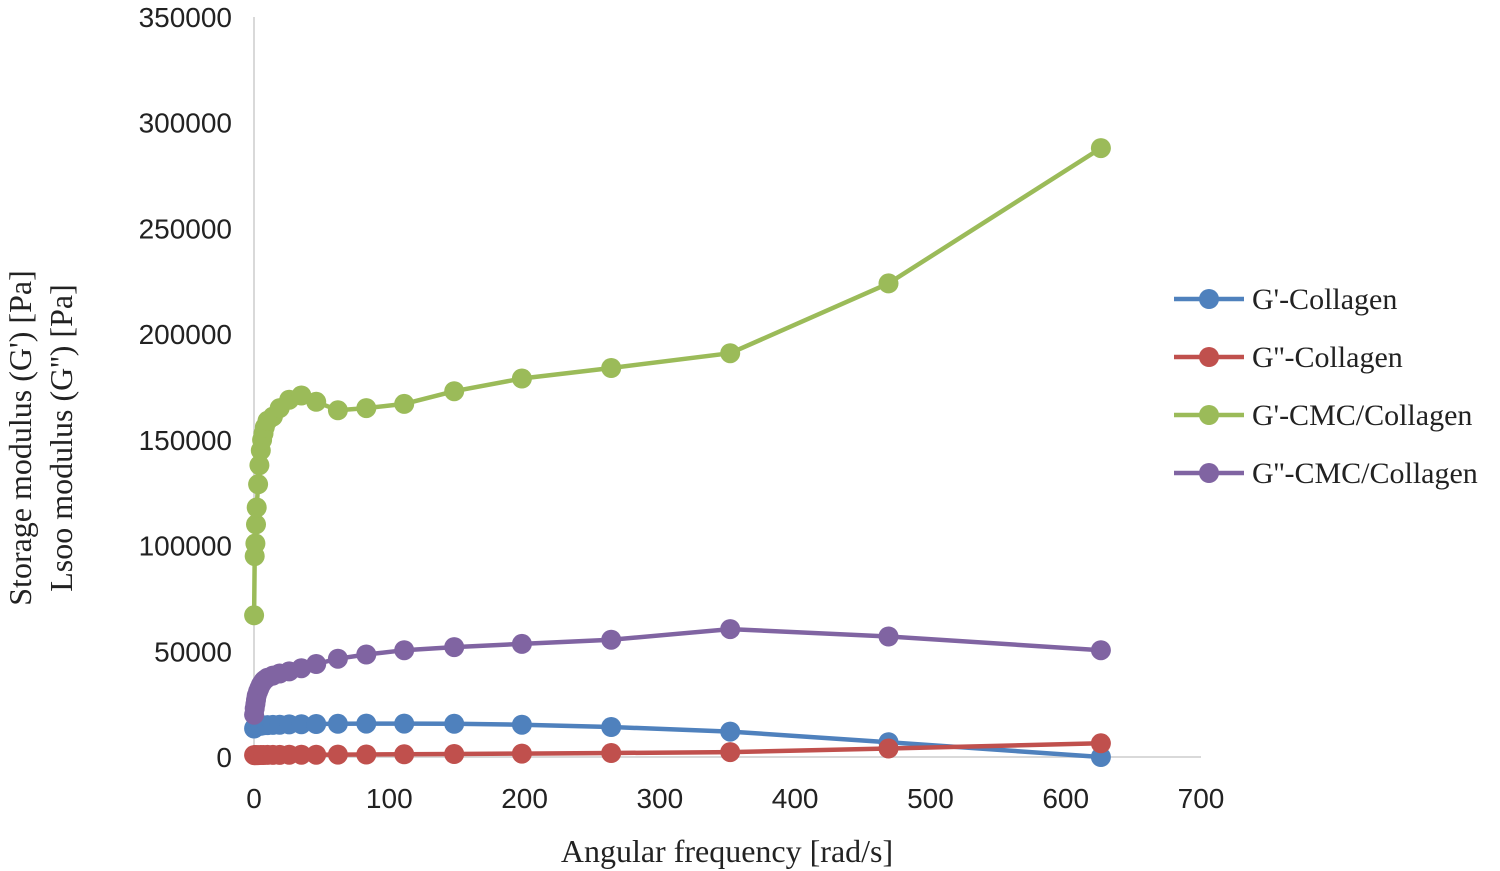  I want to click on y-tick-label-3: 150000, so click(185, 440).